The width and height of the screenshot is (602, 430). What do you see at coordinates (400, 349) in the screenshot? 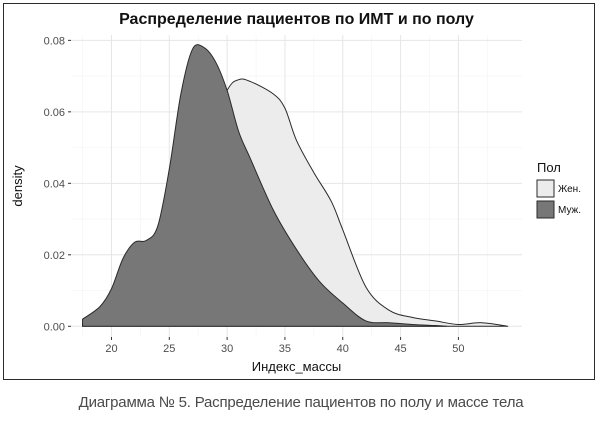
I see `x-tick-label: 45` at bounding box center [400, 349].